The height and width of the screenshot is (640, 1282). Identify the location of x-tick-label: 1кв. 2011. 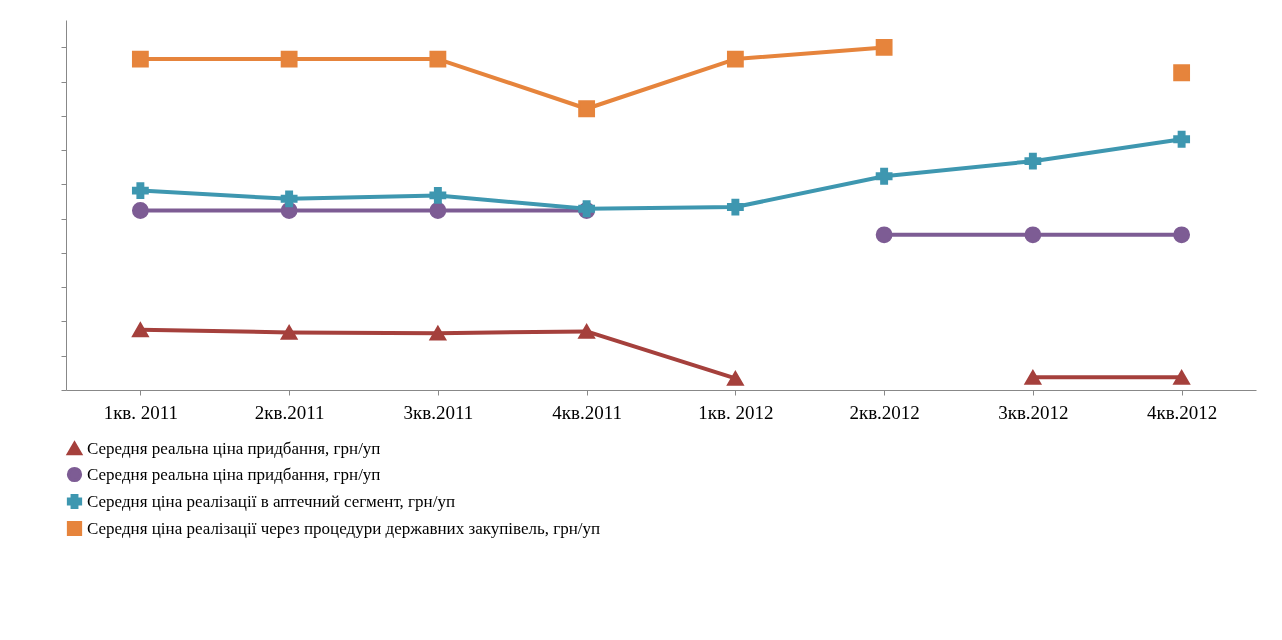
(141, 412).